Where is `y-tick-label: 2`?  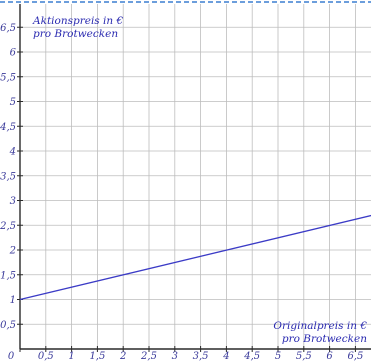 y-tick-label: 2 is located at coordinates (12, 251).